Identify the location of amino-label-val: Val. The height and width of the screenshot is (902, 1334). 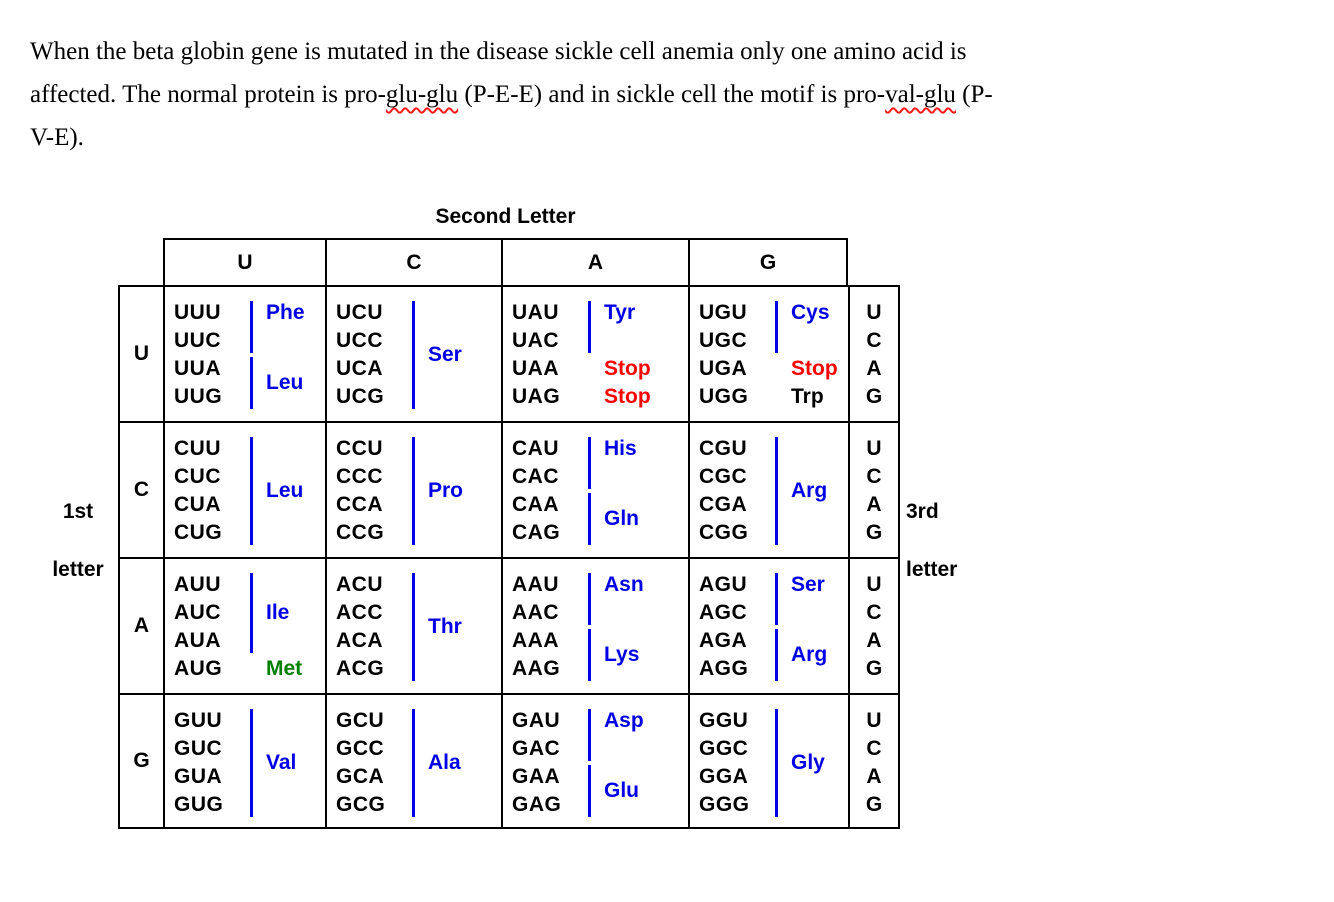
(281, 762).